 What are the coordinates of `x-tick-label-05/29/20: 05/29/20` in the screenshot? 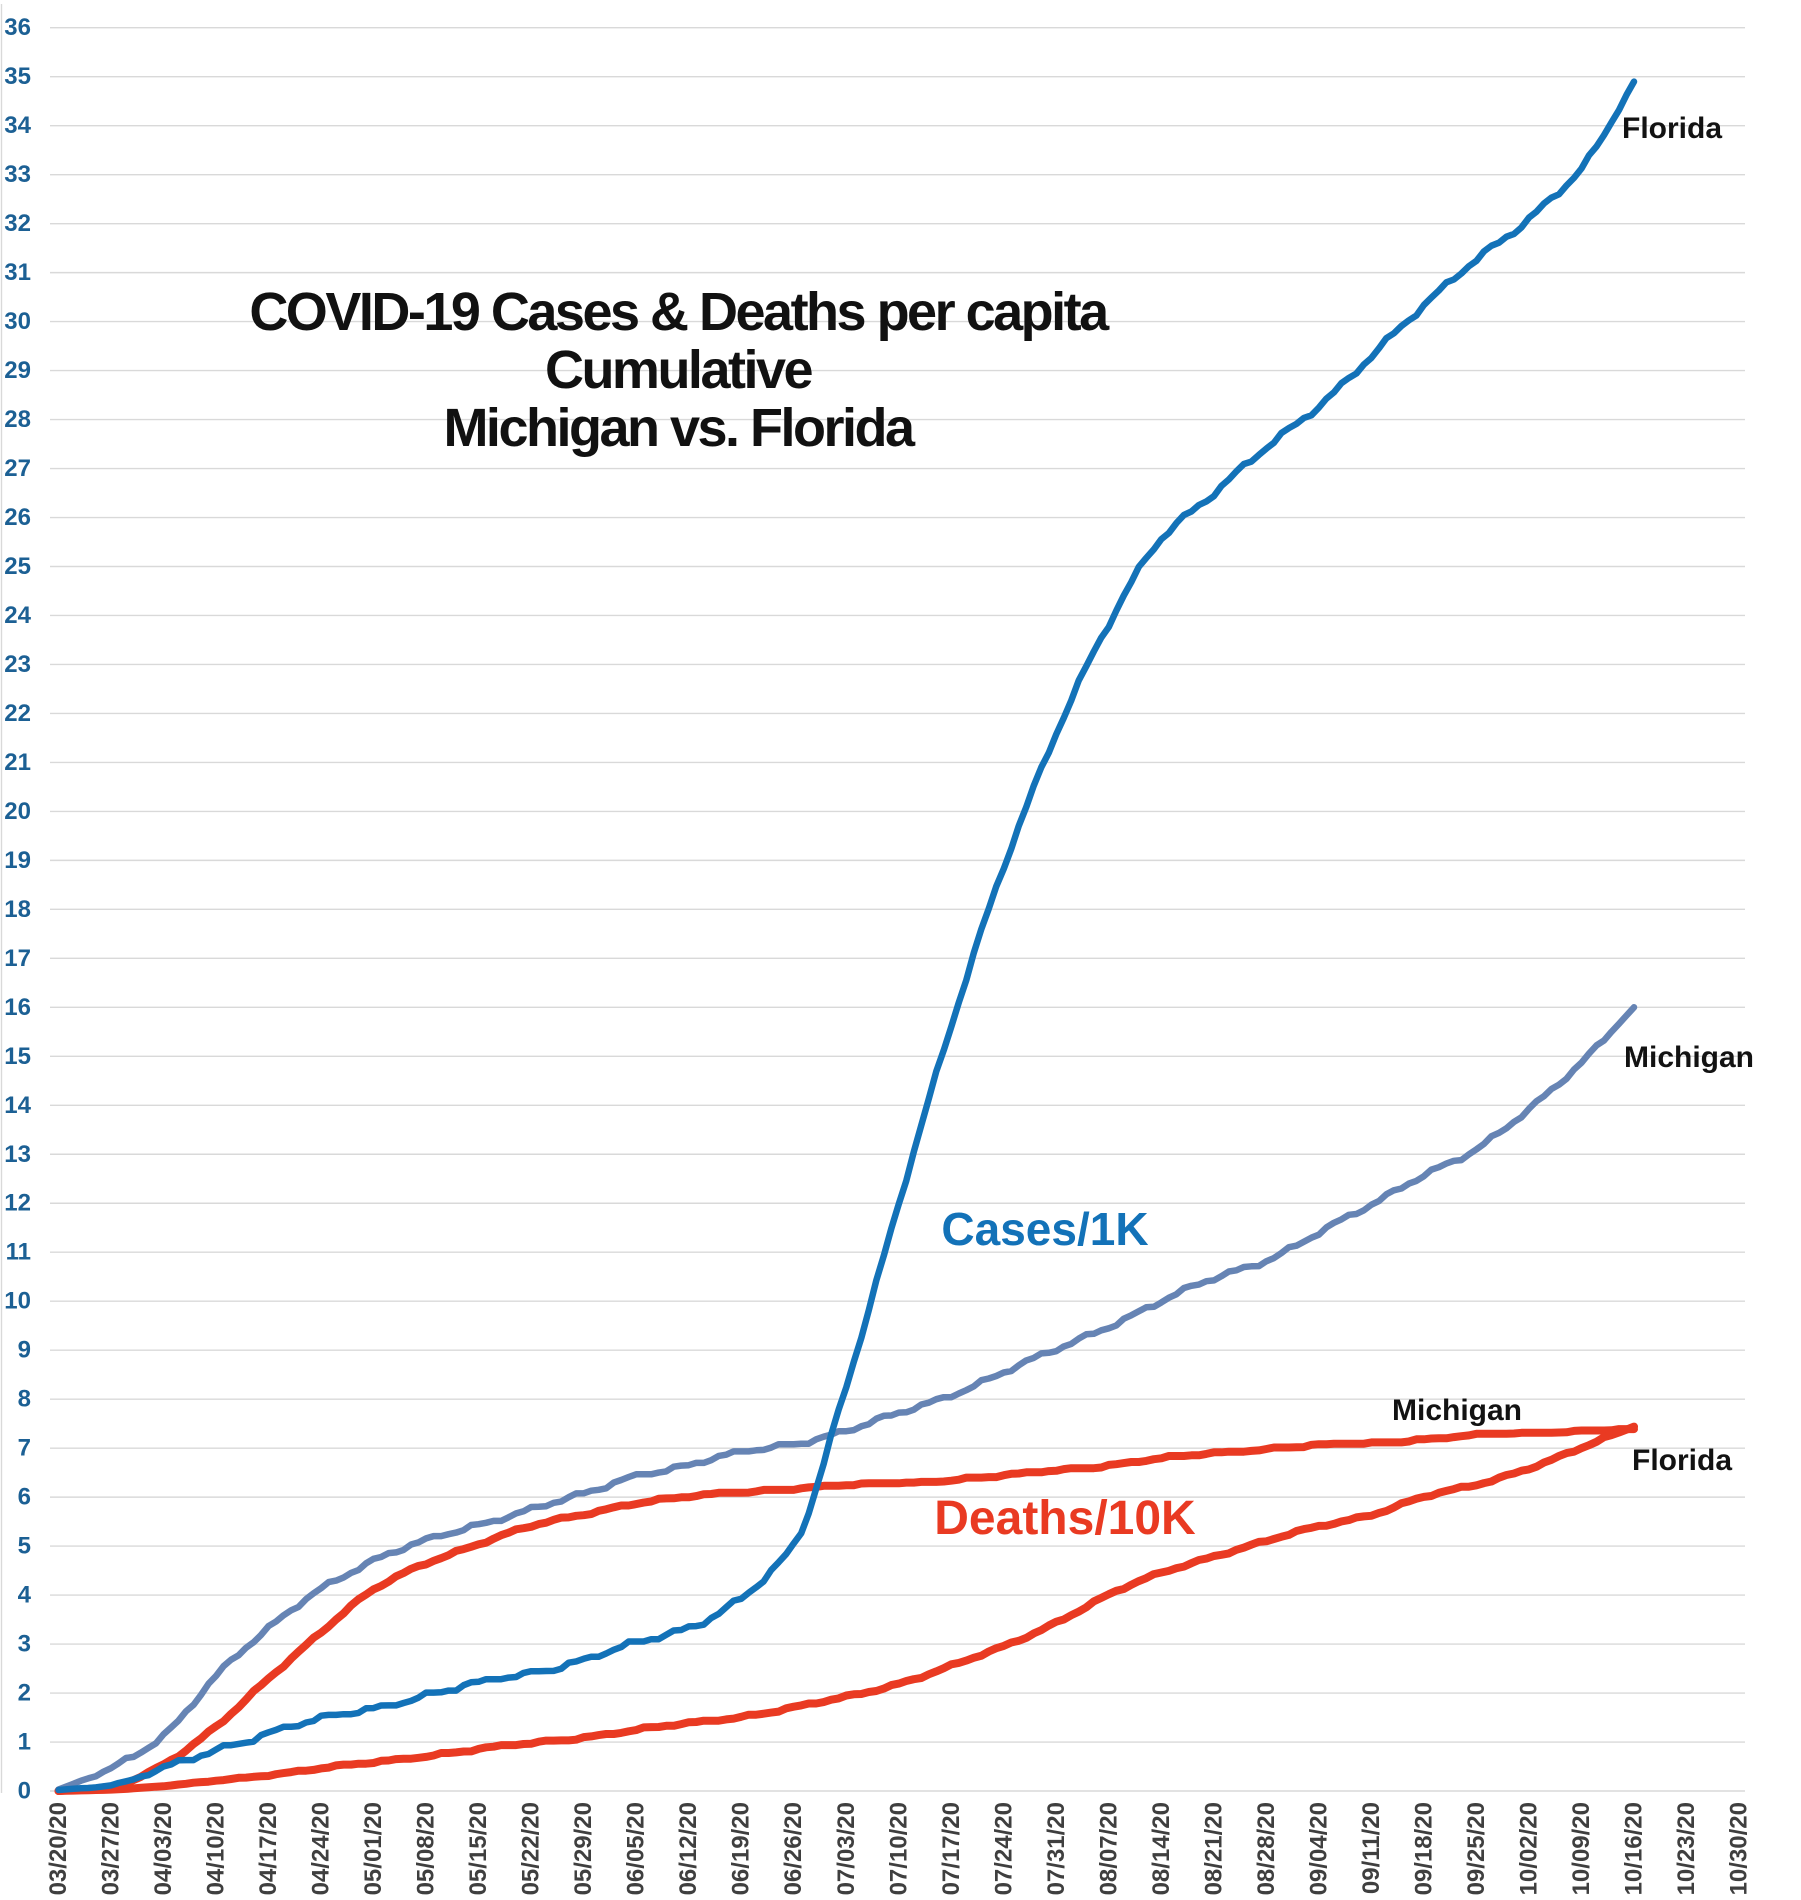 It's located at (583, 1848).